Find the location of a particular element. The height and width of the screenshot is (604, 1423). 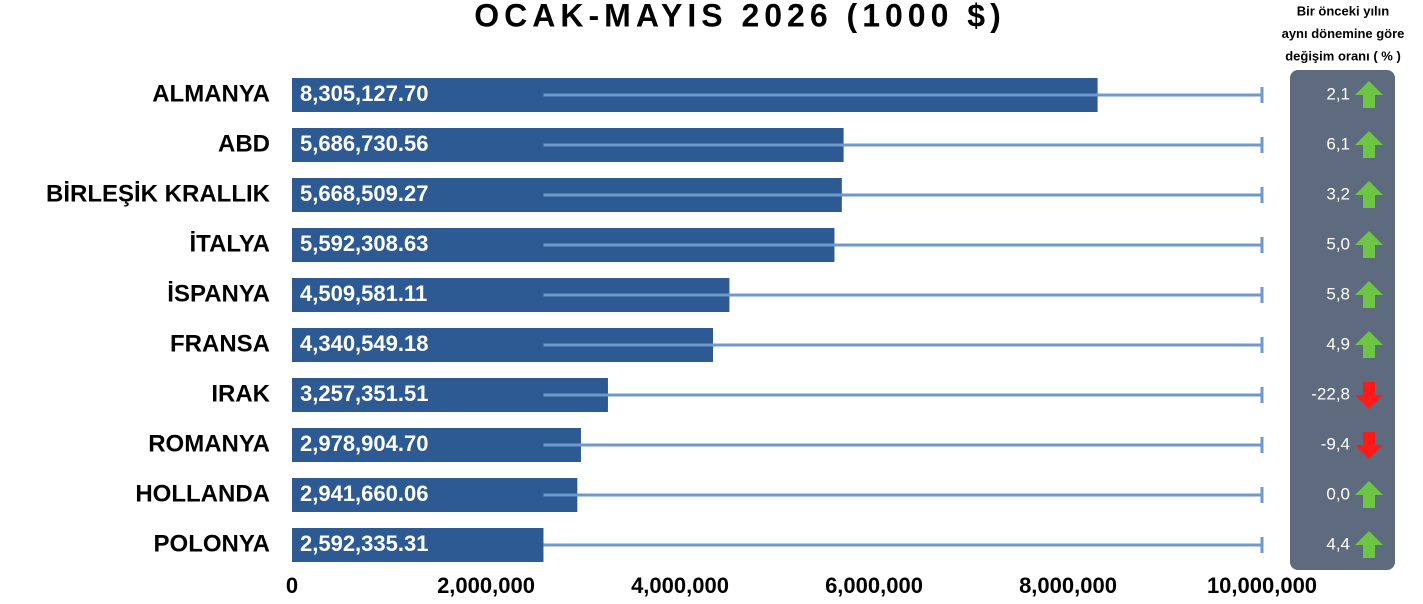

value-label: 2,592,335.31 is located at coordinates (364, 543).